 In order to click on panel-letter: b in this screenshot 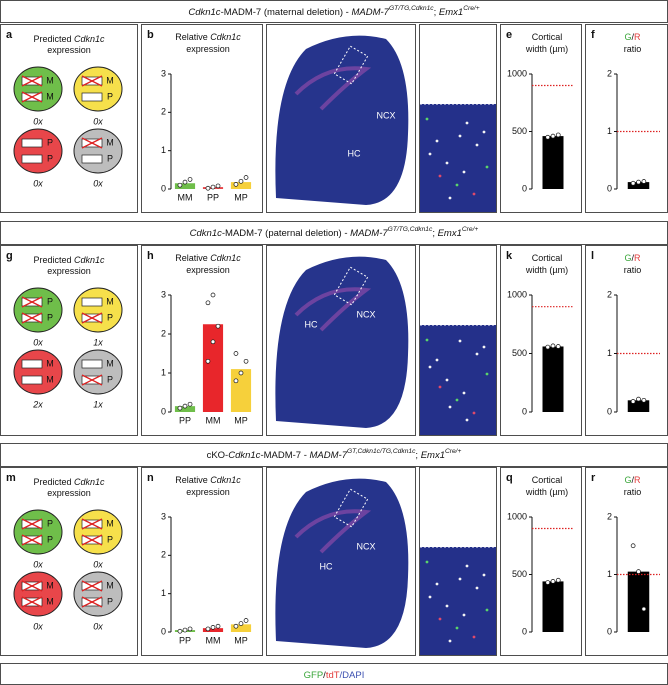, I will do `click(150, 35)`.